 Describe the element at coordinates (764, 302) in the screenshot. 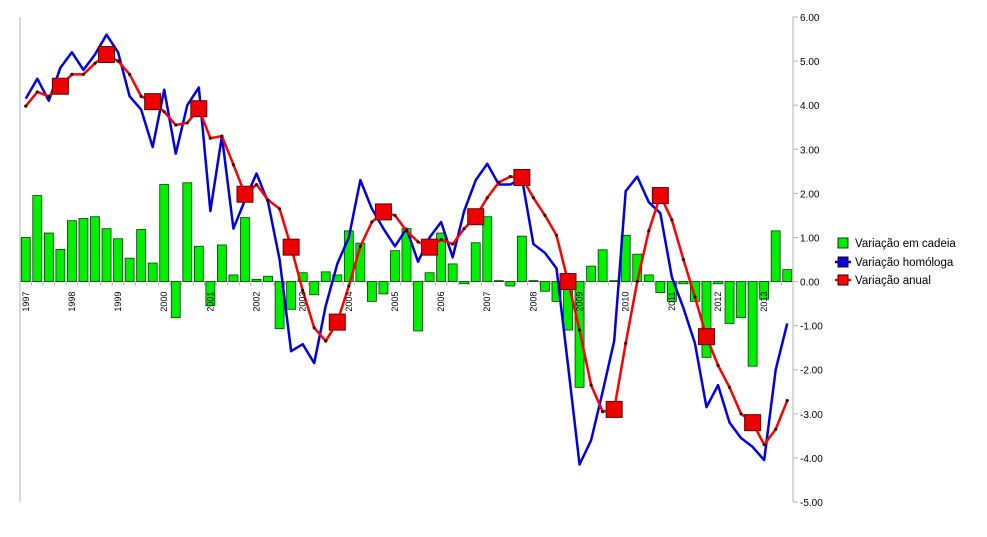

I see `x-tick-label: 2013` at that location.